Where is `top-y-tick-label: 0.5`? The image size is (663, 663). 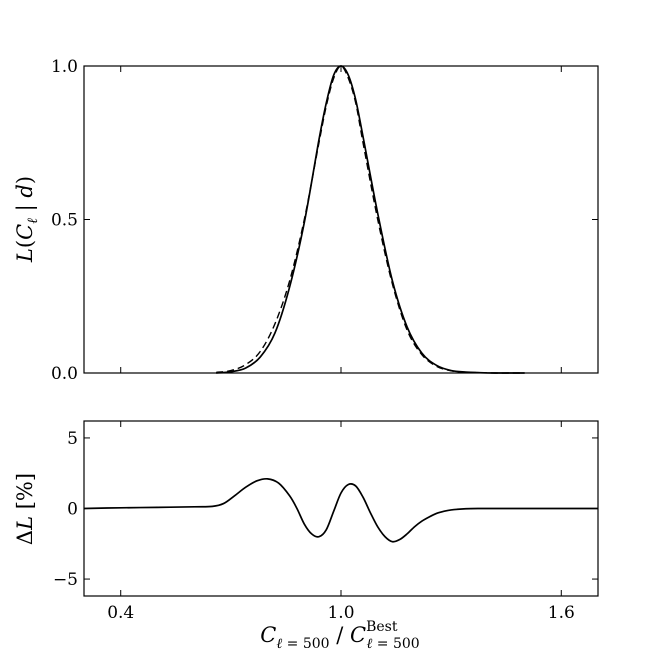 top-y-tick-label: 0.5 is located at coordinates (64, 221).